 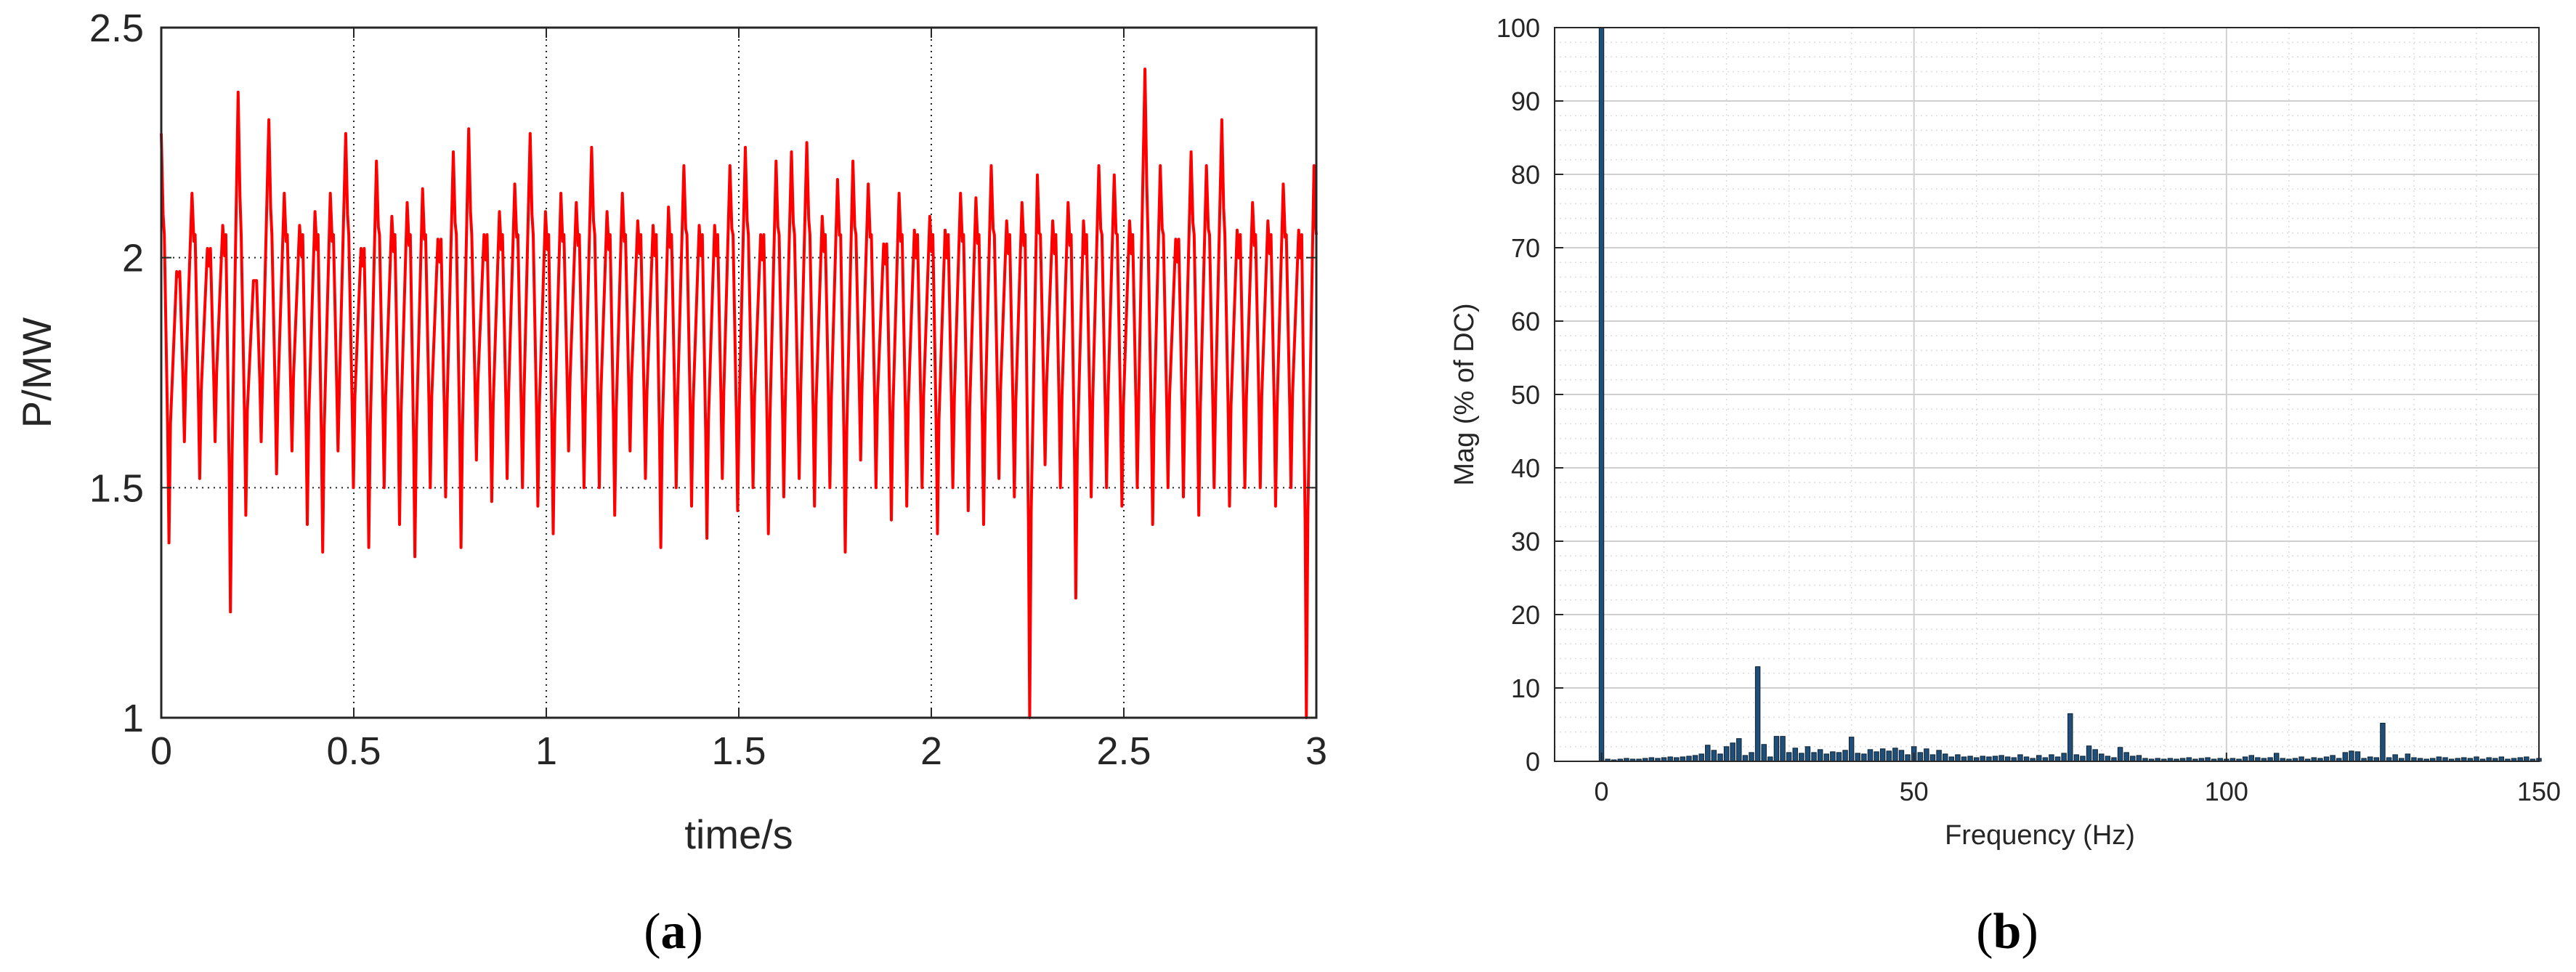 I want to click on y-tick-label-b: 30, so click(x=1525, y=541).